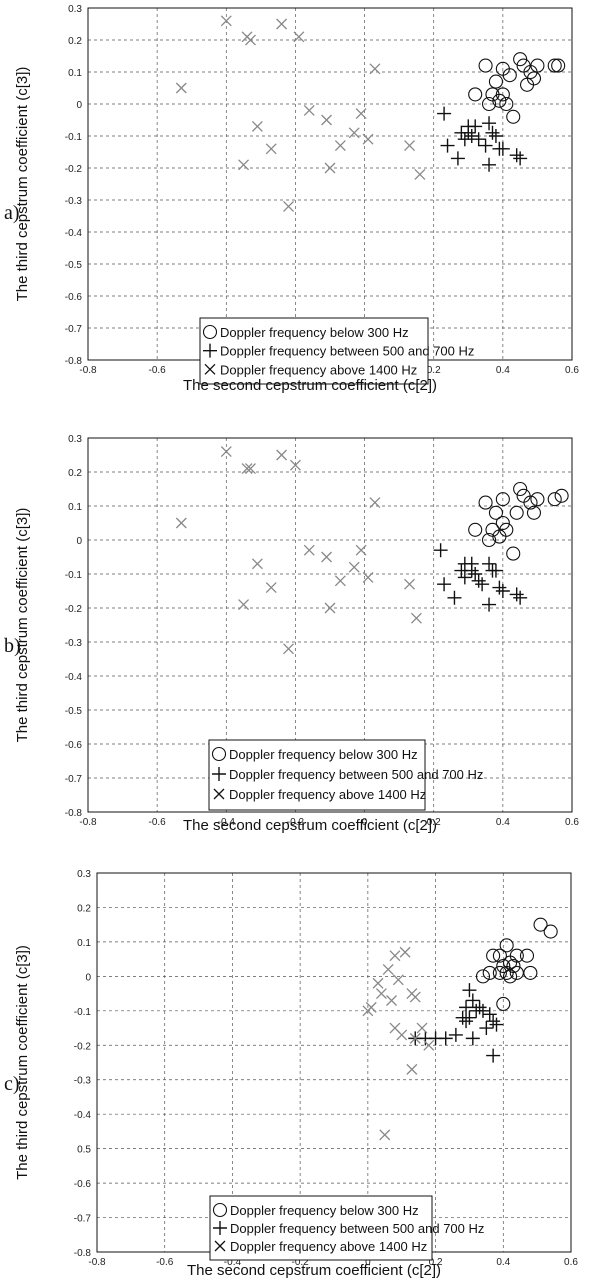 Image resolution: width=605 pixels, height=1284 pixels. I want to click on panel-a-ytick: -0.1, so click(74, 137).